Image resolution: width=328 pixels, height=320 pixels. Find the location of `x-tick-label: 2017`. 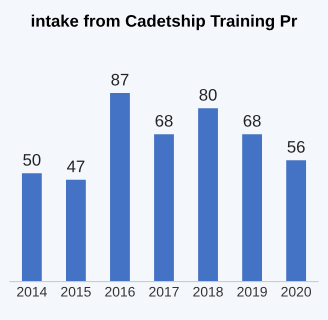

x-tick-label: 2017 is located at coordinates (164, 291).